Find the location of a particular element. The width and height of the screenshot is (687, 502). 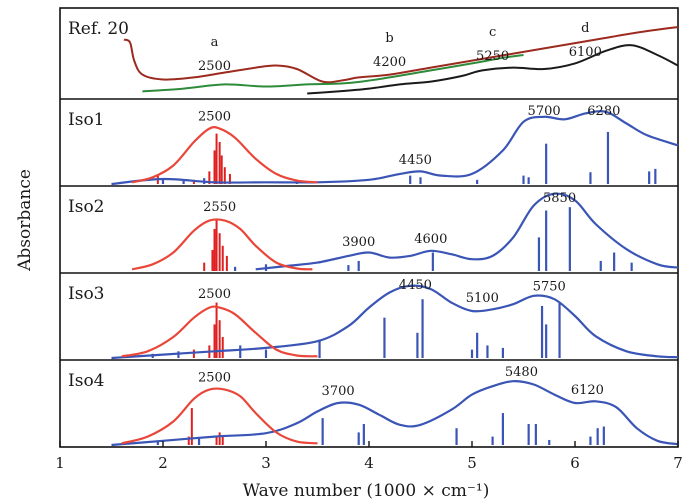

x-tick-label: 1 is located at coordinates (60, 463).